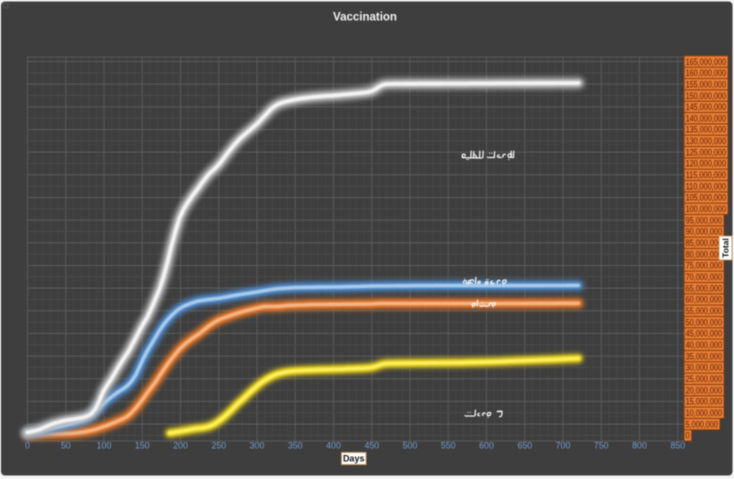  Describe the element at coordinates (706, 209) in the screenshot. I see `svg-text: 100,000,000` at that location.